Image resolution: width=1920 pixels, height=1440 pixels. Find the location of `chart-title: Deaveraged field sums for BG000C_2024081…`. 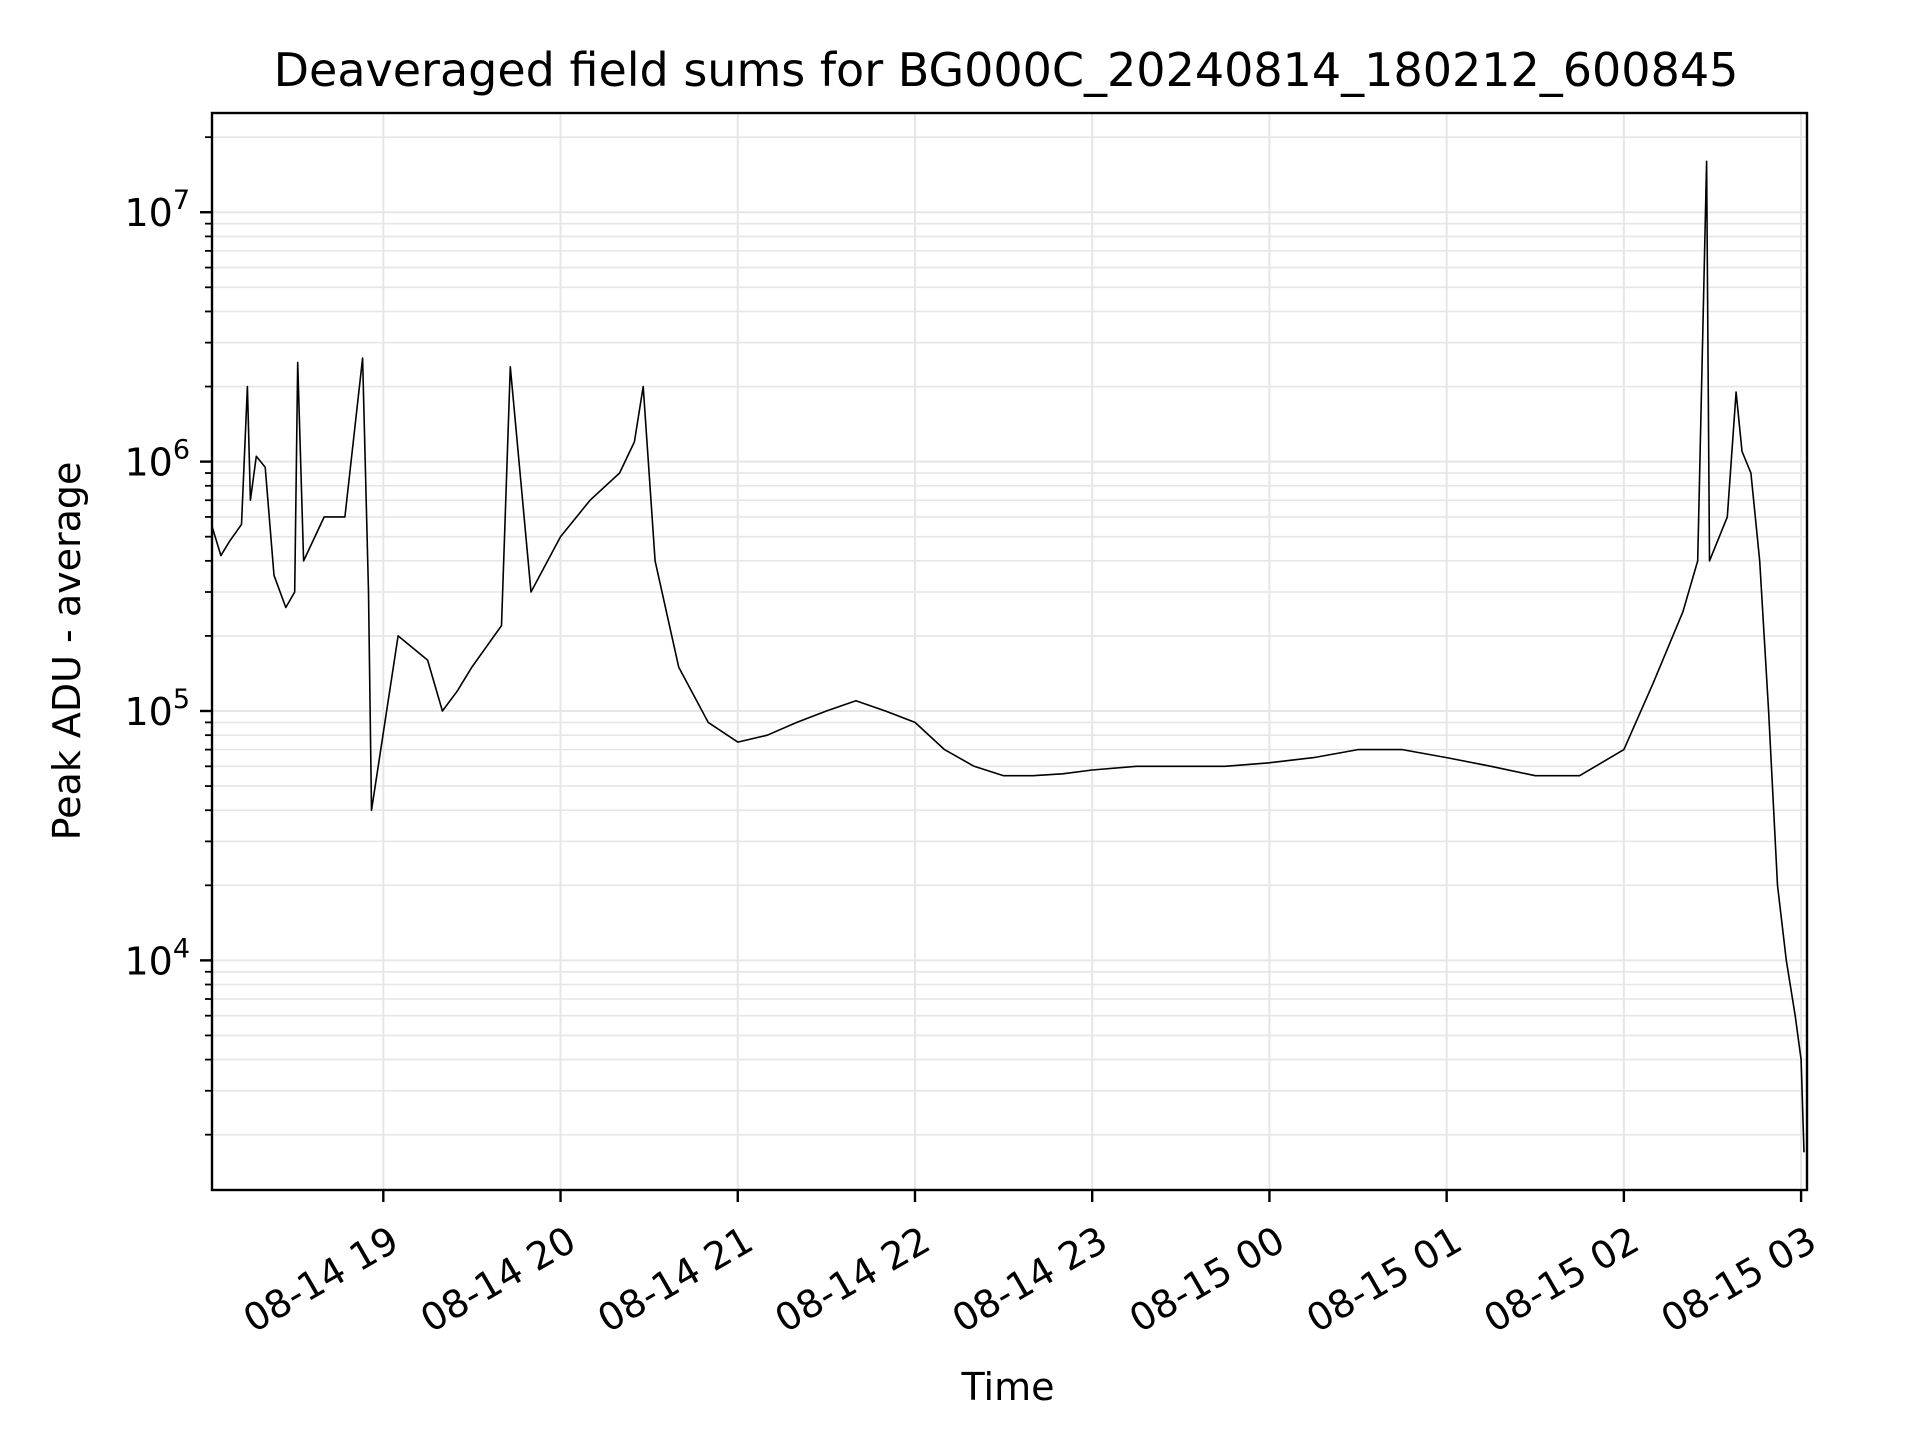

chart-title: Deaveraged field sums for BG000C_2024081… is located at coordinates (1006, 70).